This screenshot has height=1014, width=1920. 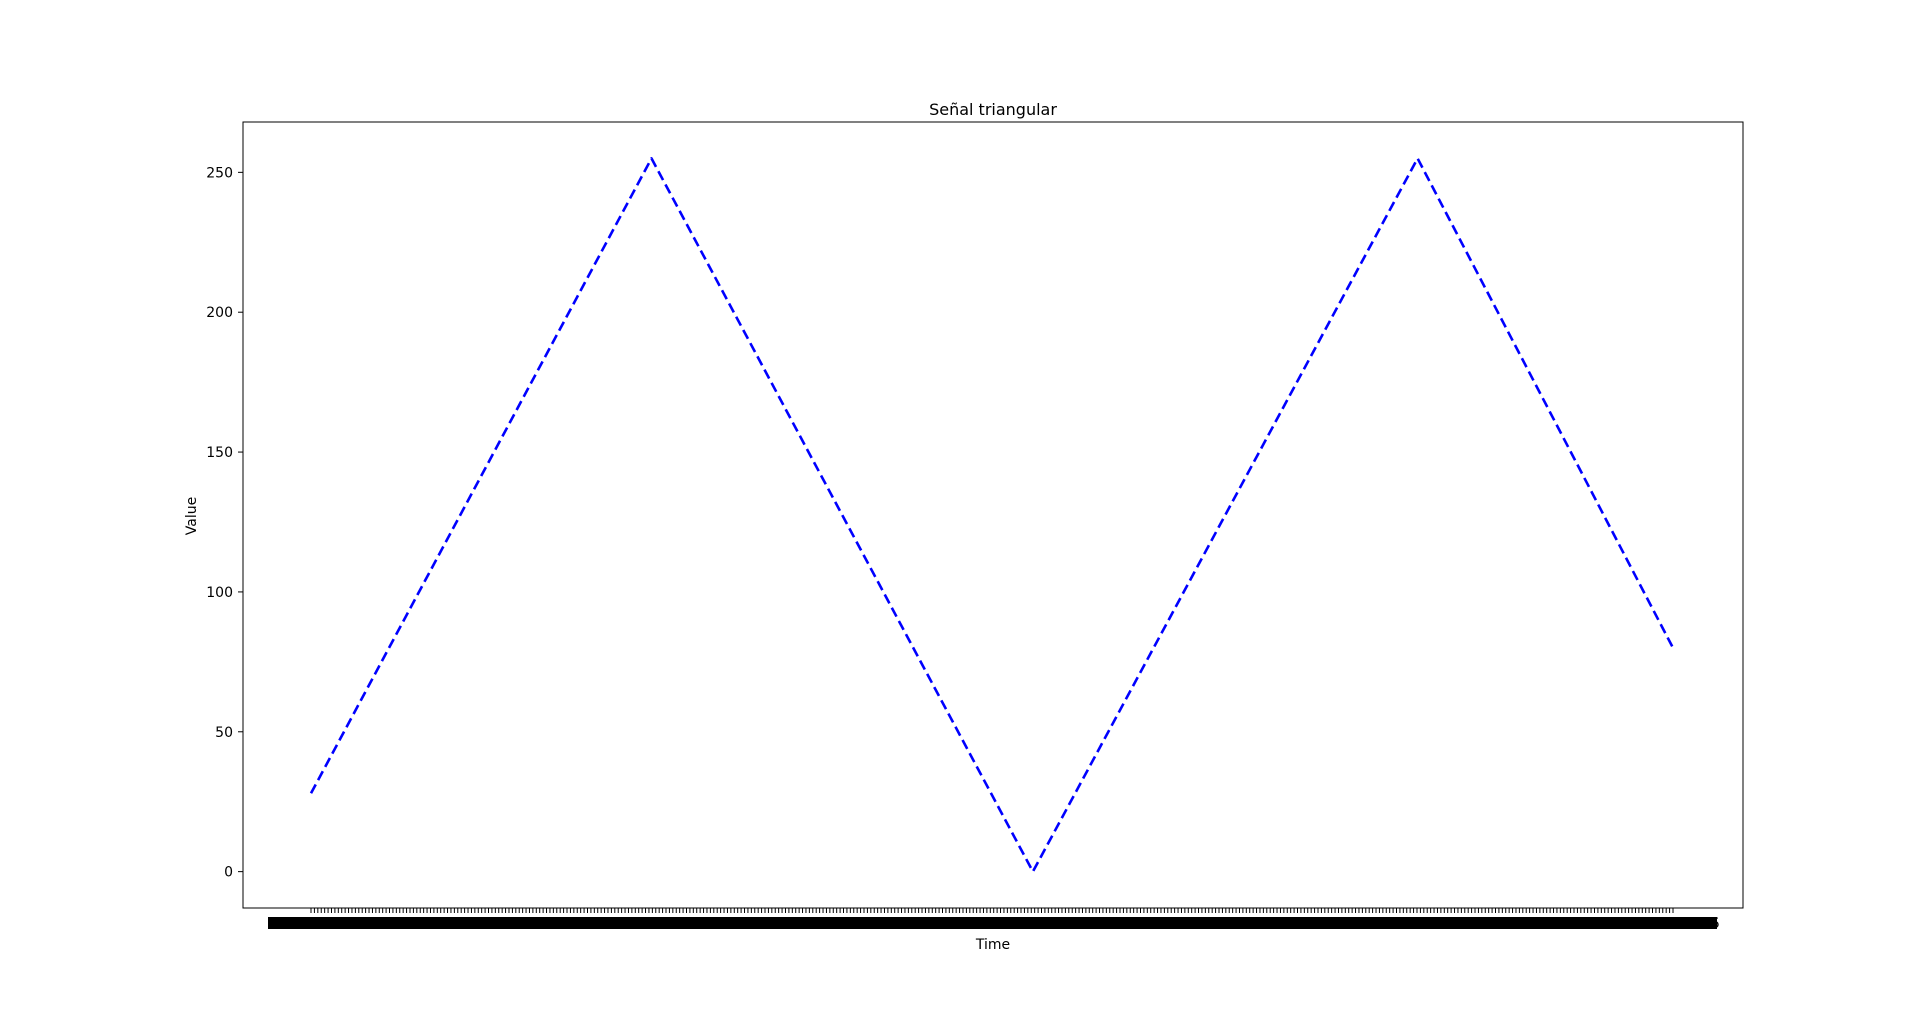 What do you see at coordinates (192, 516) in the screenshot?
I see `y-axis-label: Value` at bounding box center [192, 516].